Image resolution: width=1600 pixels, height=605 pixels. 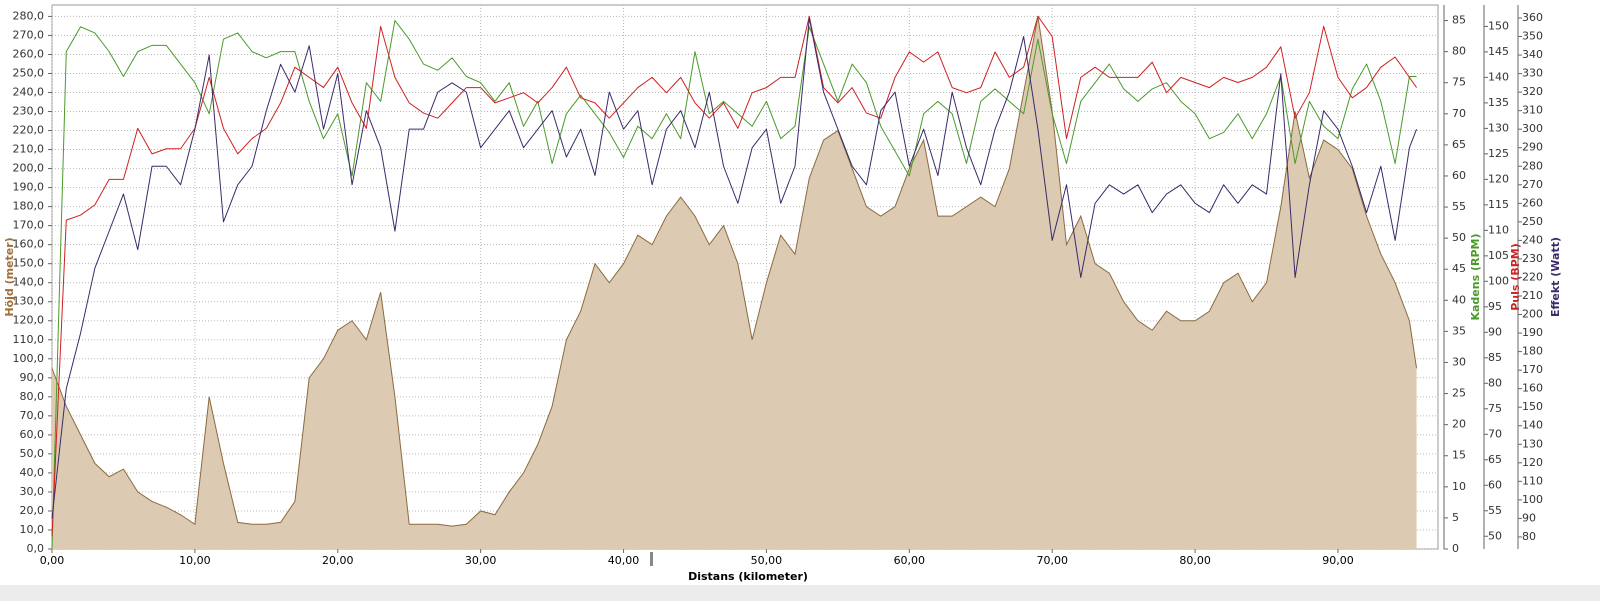 I want to click on y-tick-label: 120,0, so click(x=29, y=320).